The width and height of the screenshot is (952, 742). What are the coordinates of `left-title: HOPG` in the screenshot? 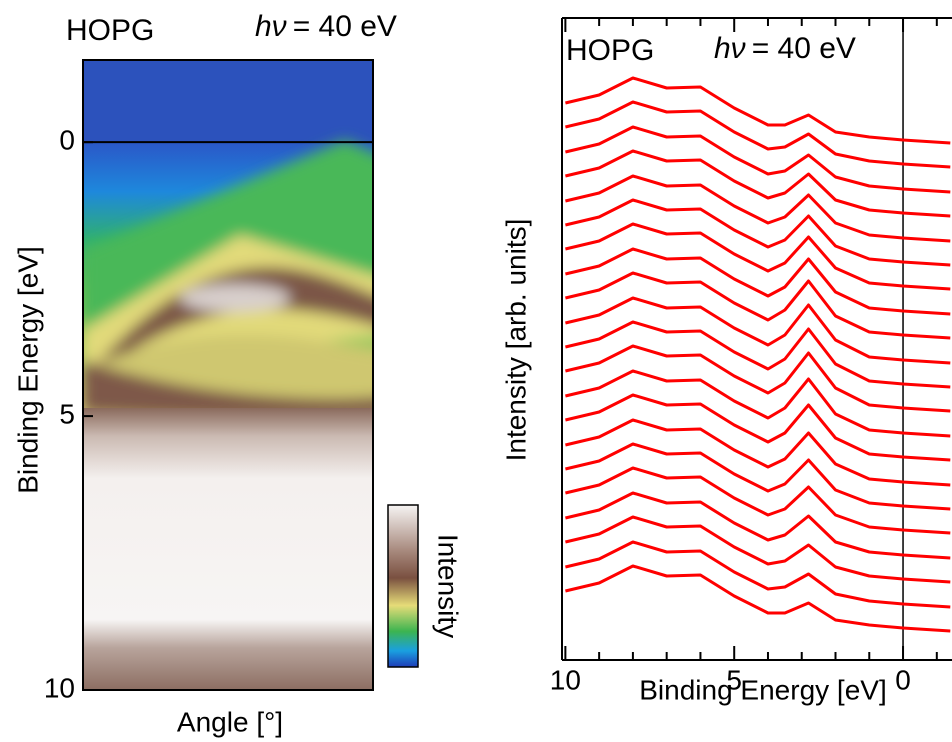 It's located at (110, 30).